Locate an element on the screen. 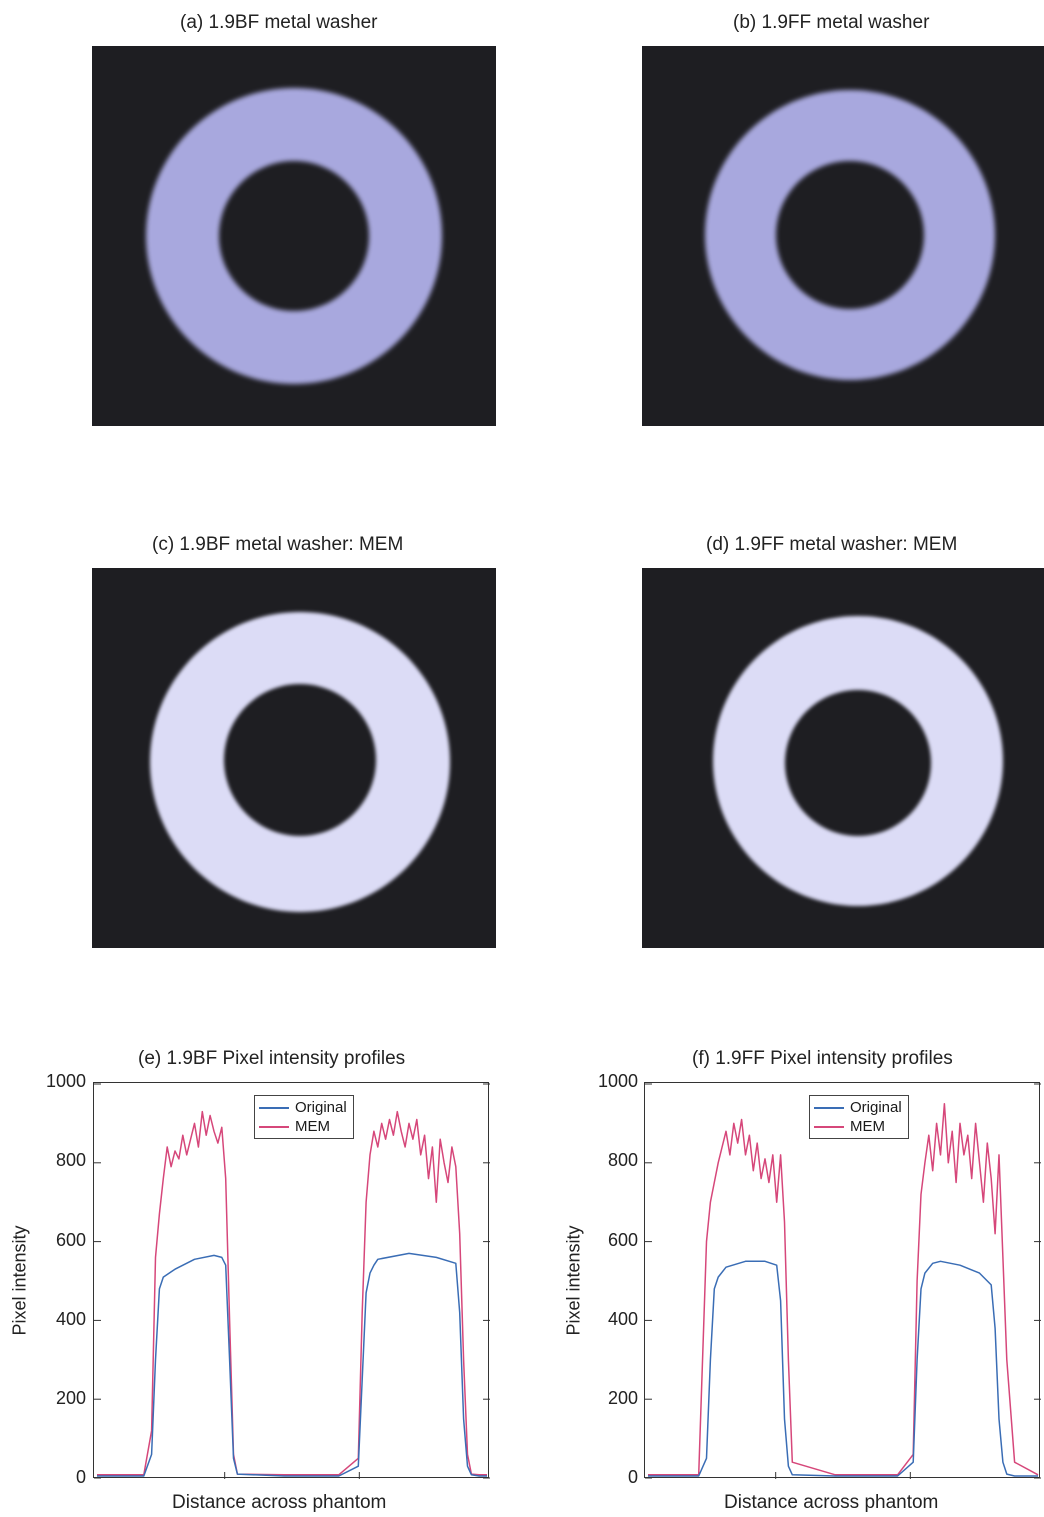  chart-e-svg is located at coordinates (292, 1281).